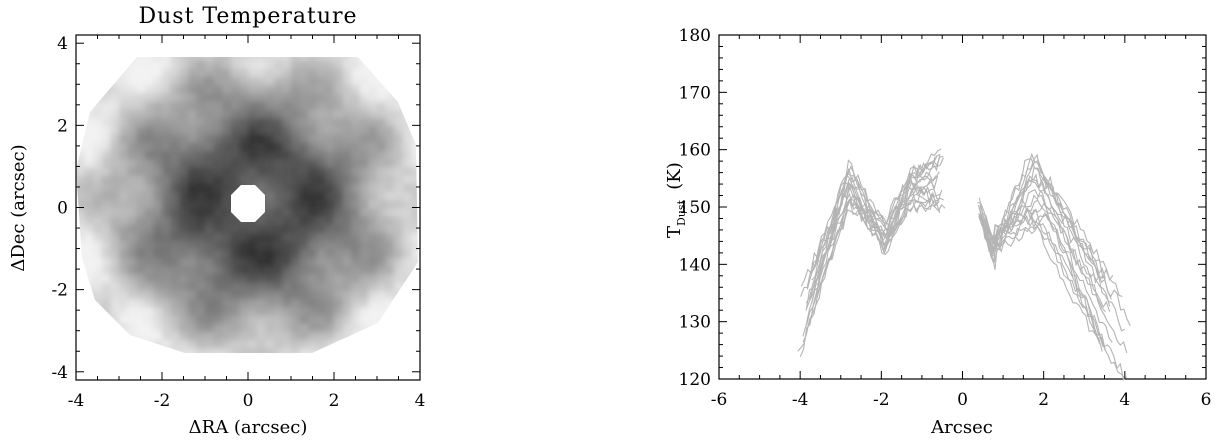 The height and width of the screenshot is (443, 1225). I want to click on y-tick-label: 150, so click(695, 208).